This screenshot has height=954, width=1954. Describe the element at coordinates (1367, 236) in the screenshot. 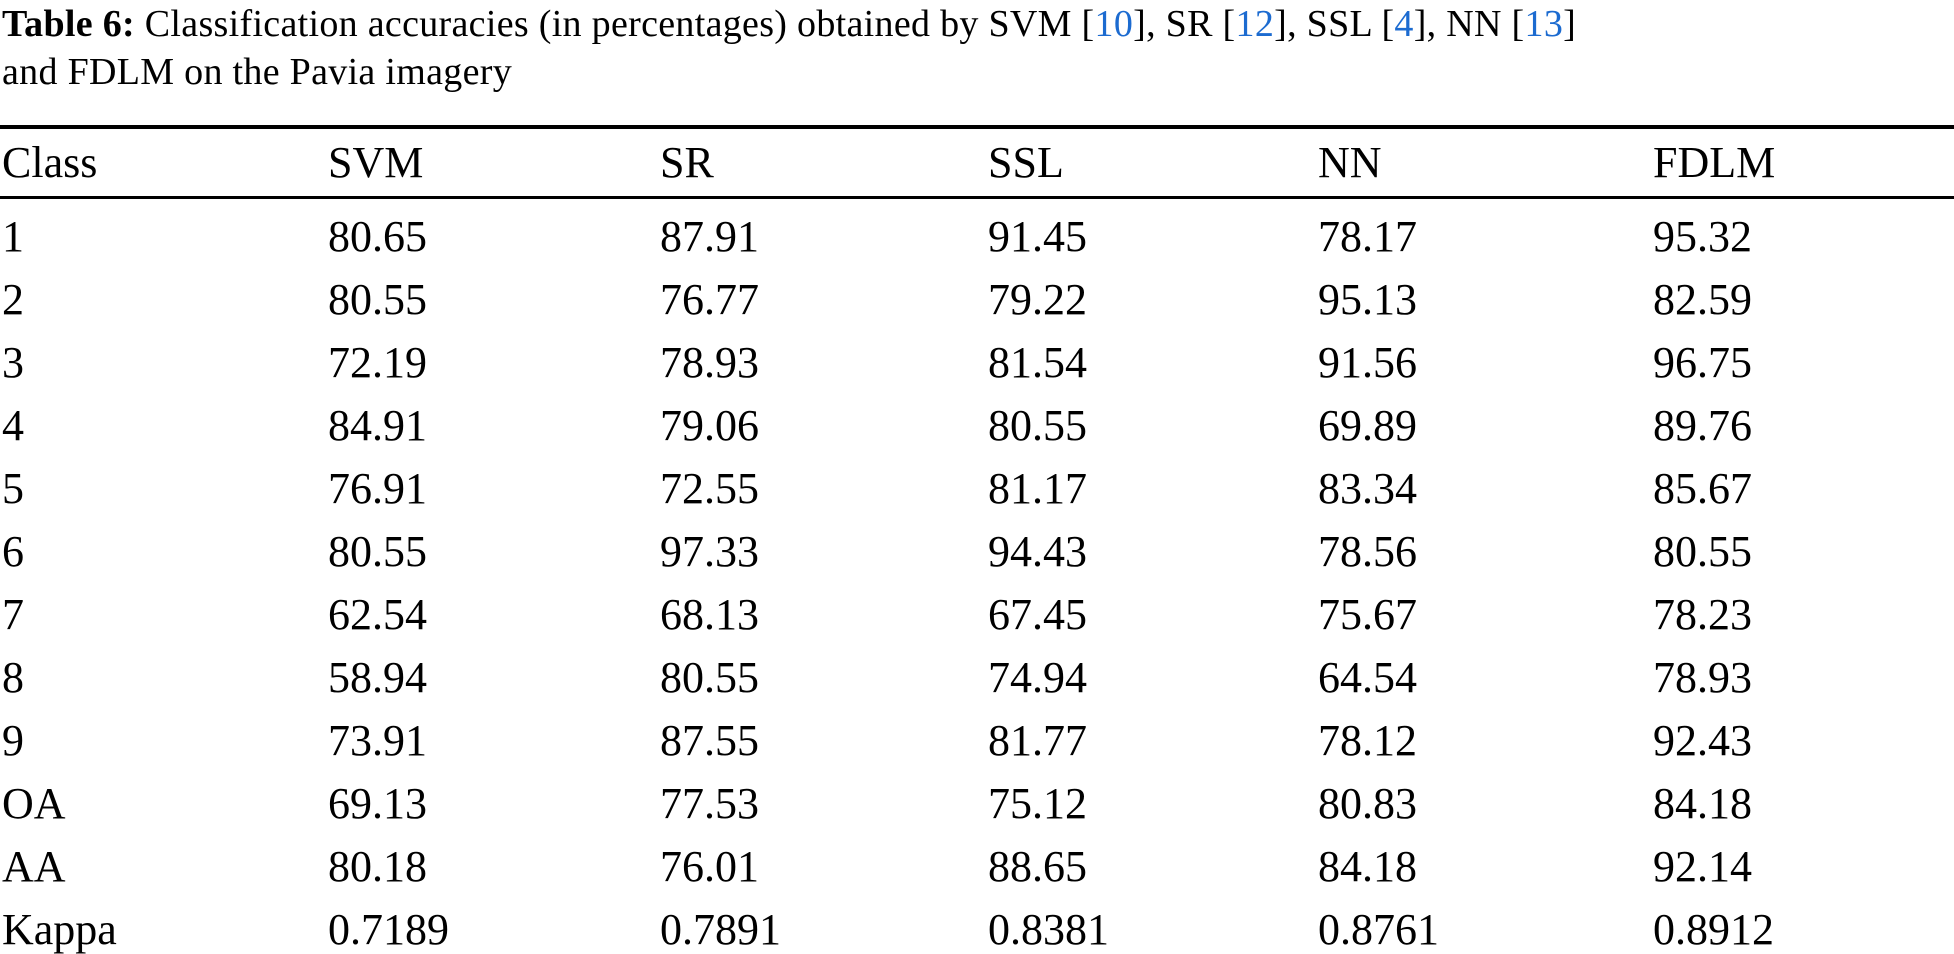

I see `data-cell: 78.17` at that location.